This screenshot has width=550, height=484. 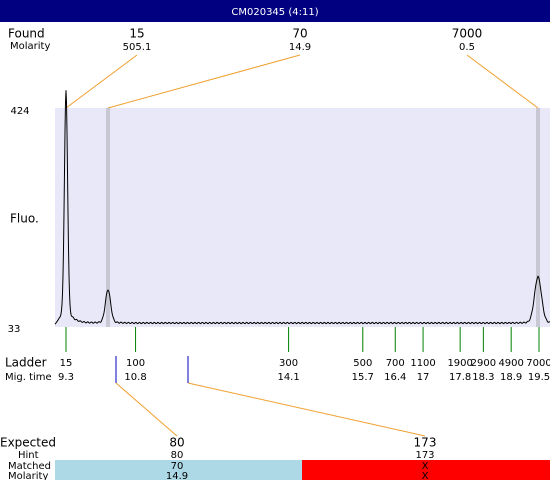 I want to click on ladder-size: 15, so click(x=66, y=363).